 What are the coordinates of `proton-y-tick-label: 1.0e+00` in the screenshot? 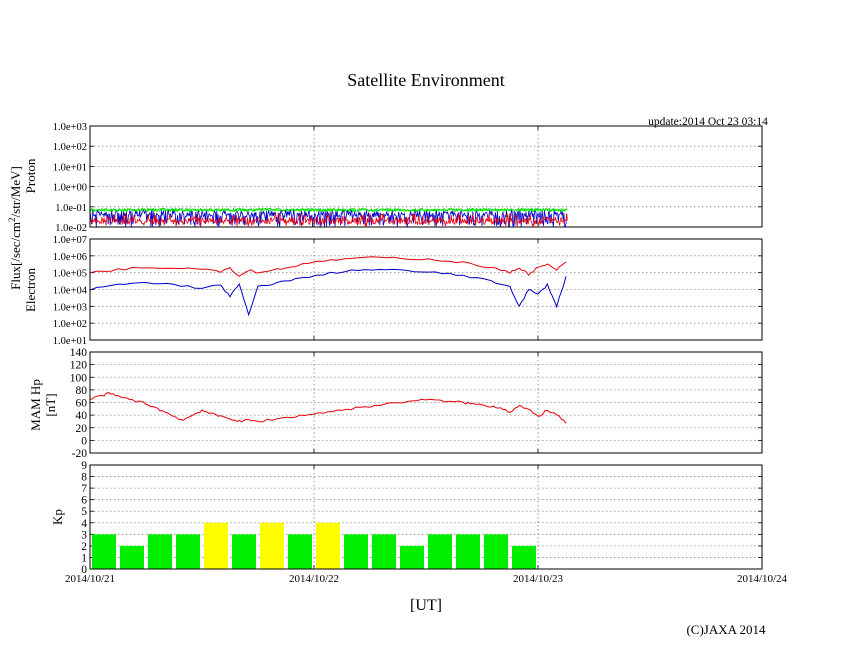 It's located at (70, 188).